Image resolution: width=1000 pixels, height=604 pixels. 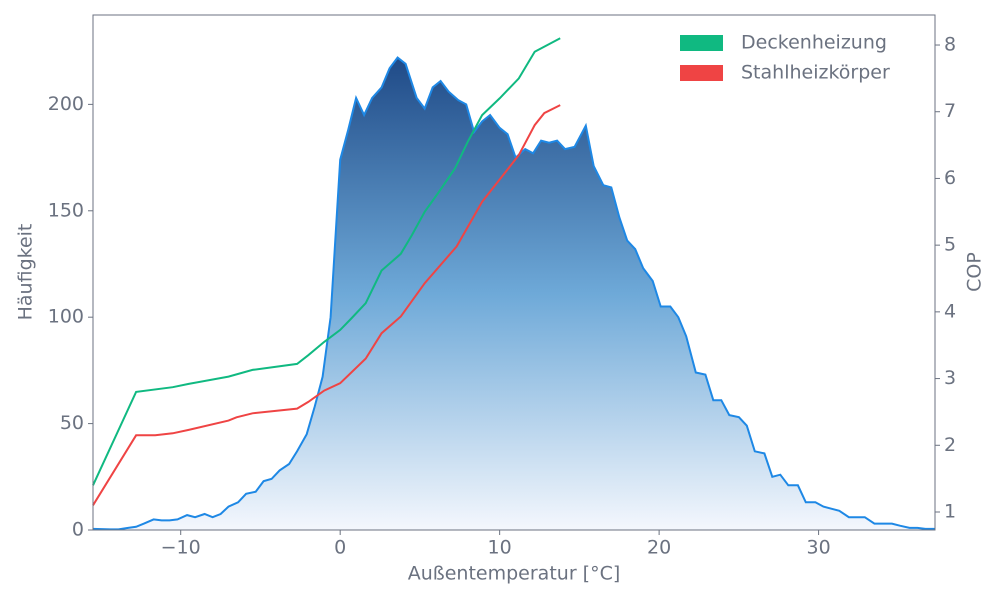 What do you see at coordinates (72, 423) in the screenshot?
I see `y-tick-label: 50` at bounding box center [72, 423].